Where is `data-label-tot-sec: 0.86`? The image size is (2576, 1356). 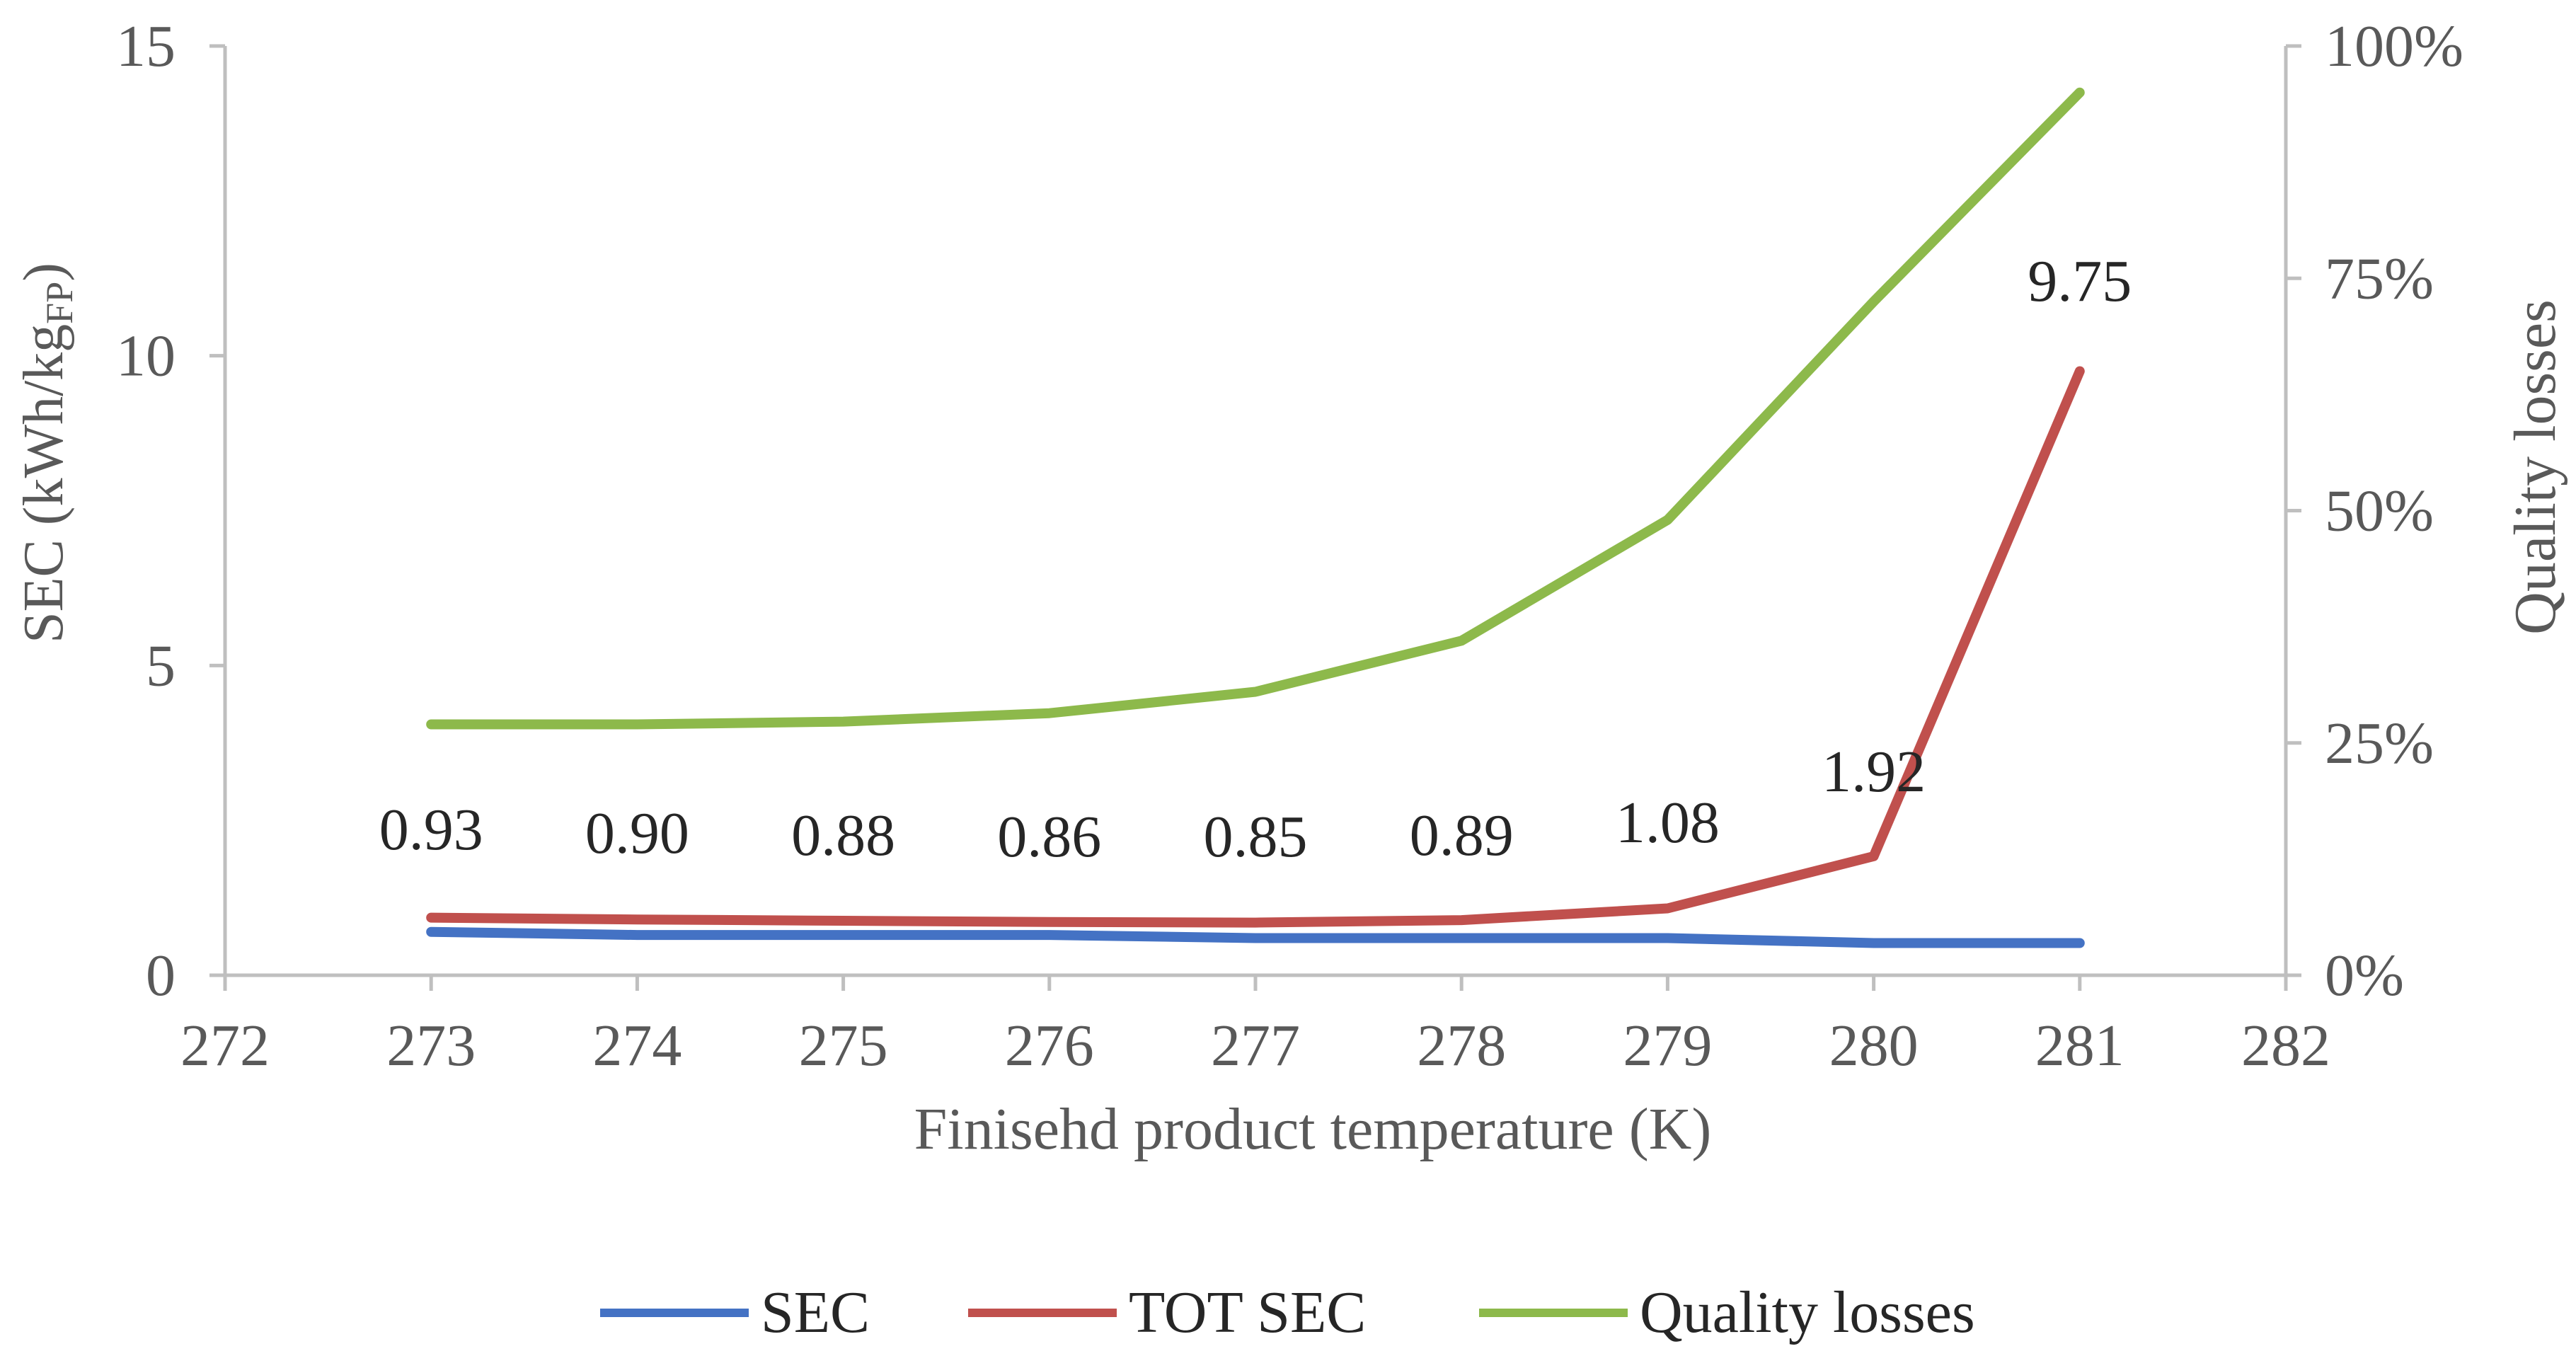 data-label-tot-sec: 0.86 is located at coordinates (1049, 837).